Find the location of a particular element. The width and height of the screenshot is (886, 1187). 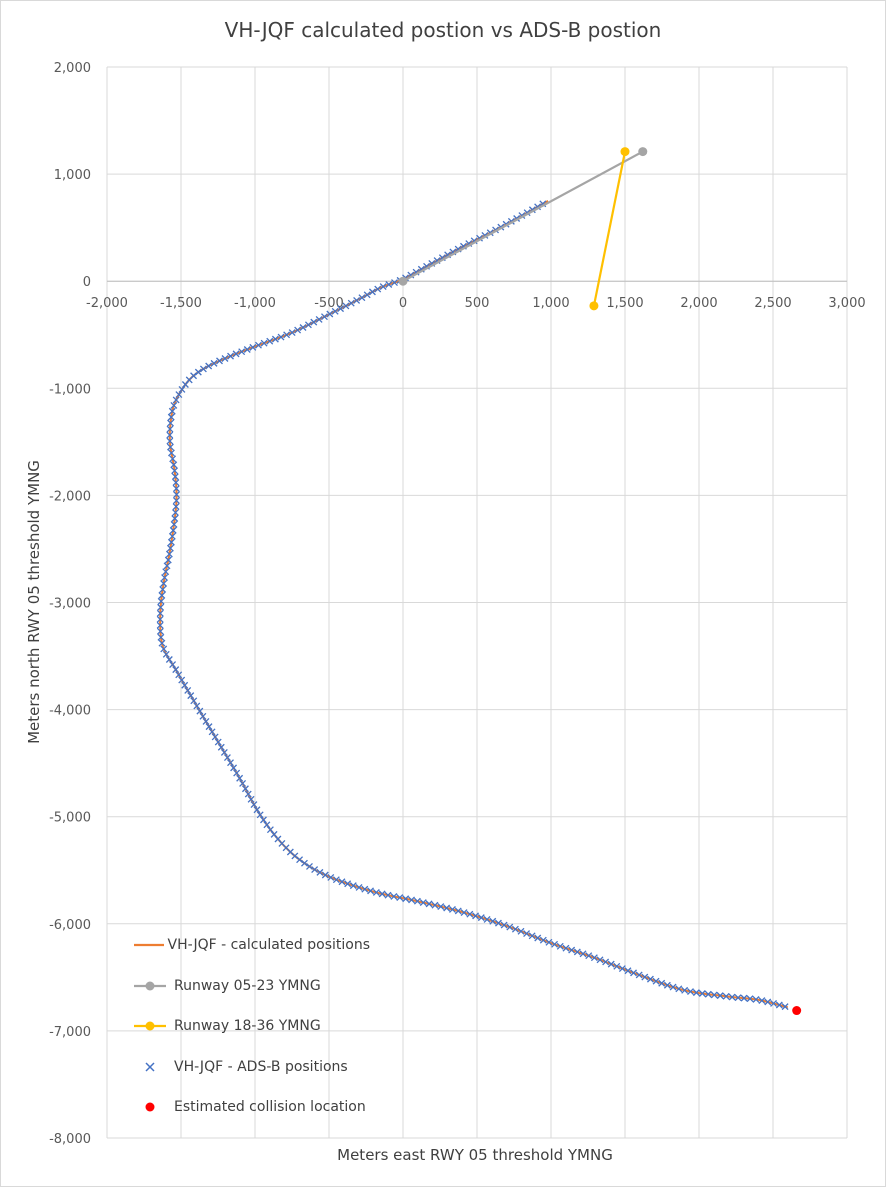

runway-05-23-line is located at coordinates (523, 216).